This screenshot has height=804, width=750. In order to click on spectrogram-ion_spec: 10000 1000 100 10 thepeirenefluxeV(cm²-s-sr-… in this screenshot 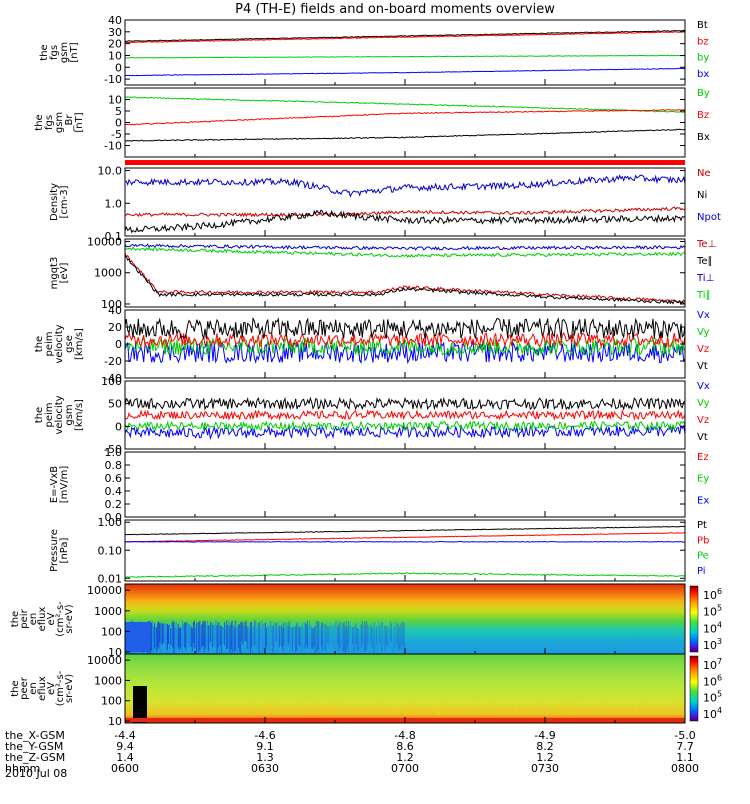, I will do `click(366, 621)`.